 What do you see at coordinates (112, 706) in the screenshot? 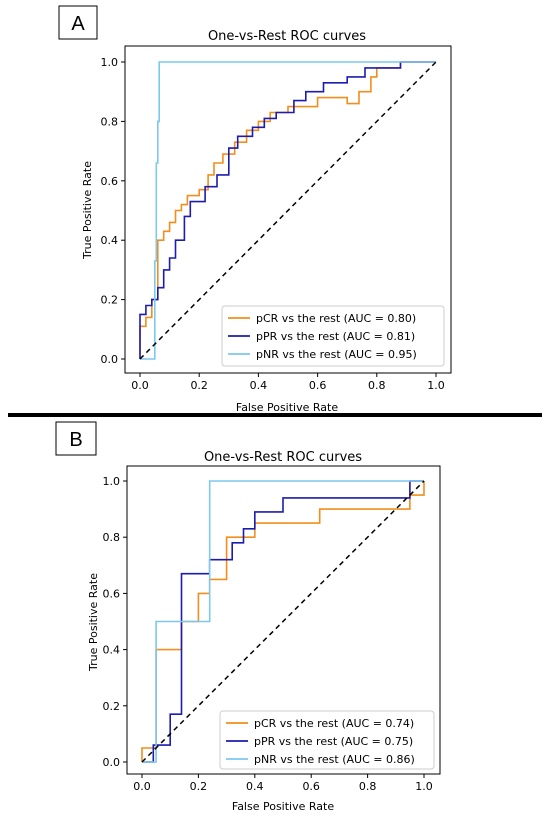
I see `panel-b-ytick-label: 0.2` at bounding box center [112, 706].